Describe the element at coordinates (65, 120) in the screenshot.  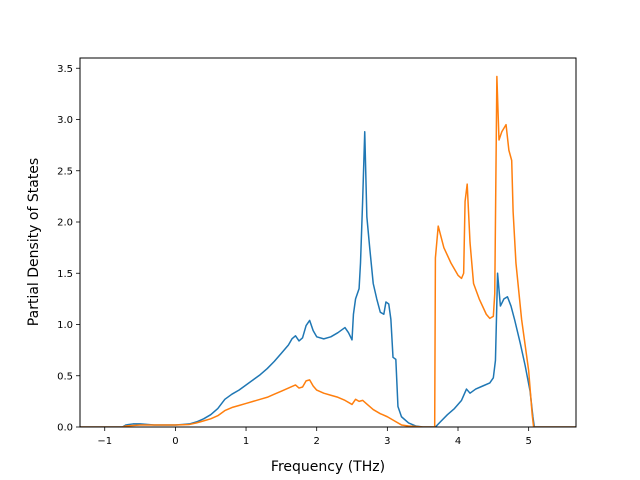
I see `y-tick-label: 3.0` at that location.